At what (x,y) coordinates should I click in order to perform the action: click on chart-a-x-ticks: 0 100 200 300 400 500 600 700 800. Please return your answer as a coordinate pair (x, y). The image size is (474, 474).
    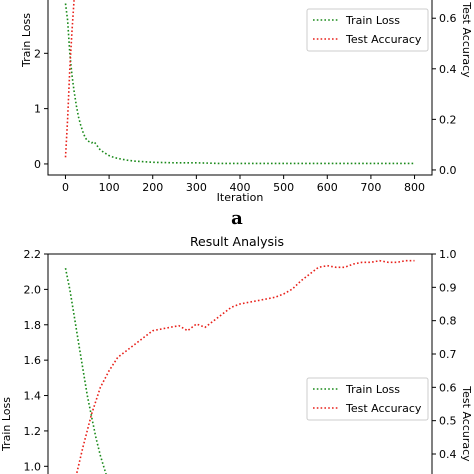
    Looking at the image, I should click on (243, 184).